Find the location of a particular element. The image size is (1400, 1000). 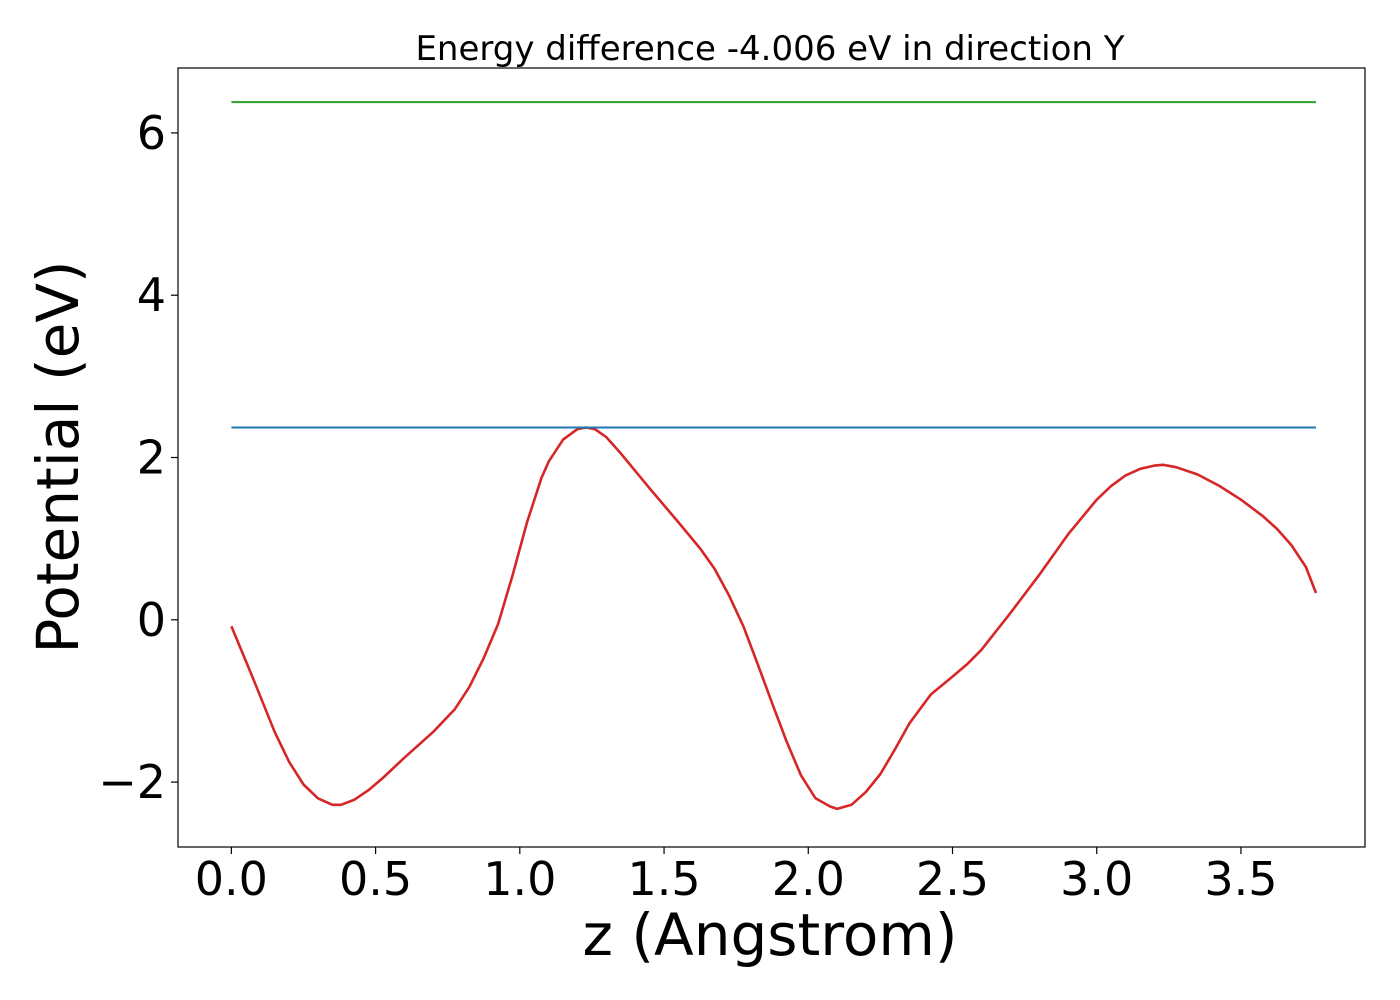

y-axis-ticks: −2 0 2 4 6 is located at coordinates (138, 457).